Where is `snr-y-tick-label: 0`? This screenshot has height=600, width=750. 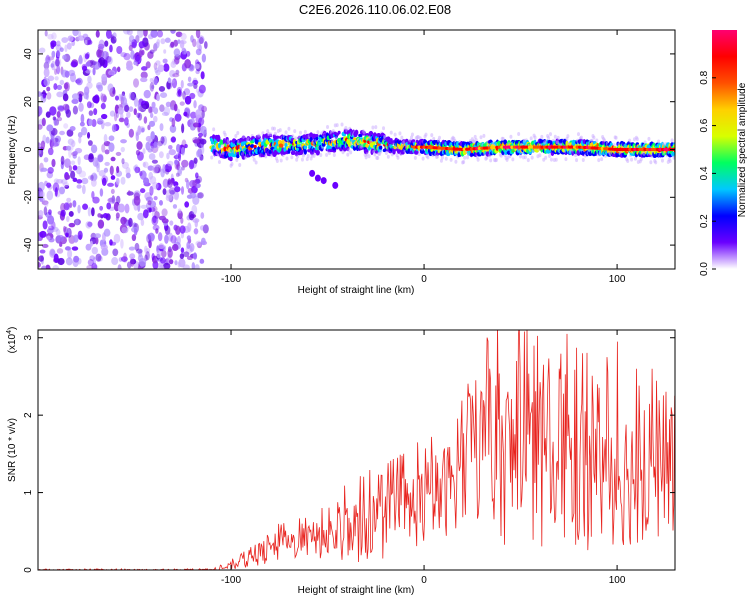
snr-y-tick-label: 0 is located at coordinates (28, 570).